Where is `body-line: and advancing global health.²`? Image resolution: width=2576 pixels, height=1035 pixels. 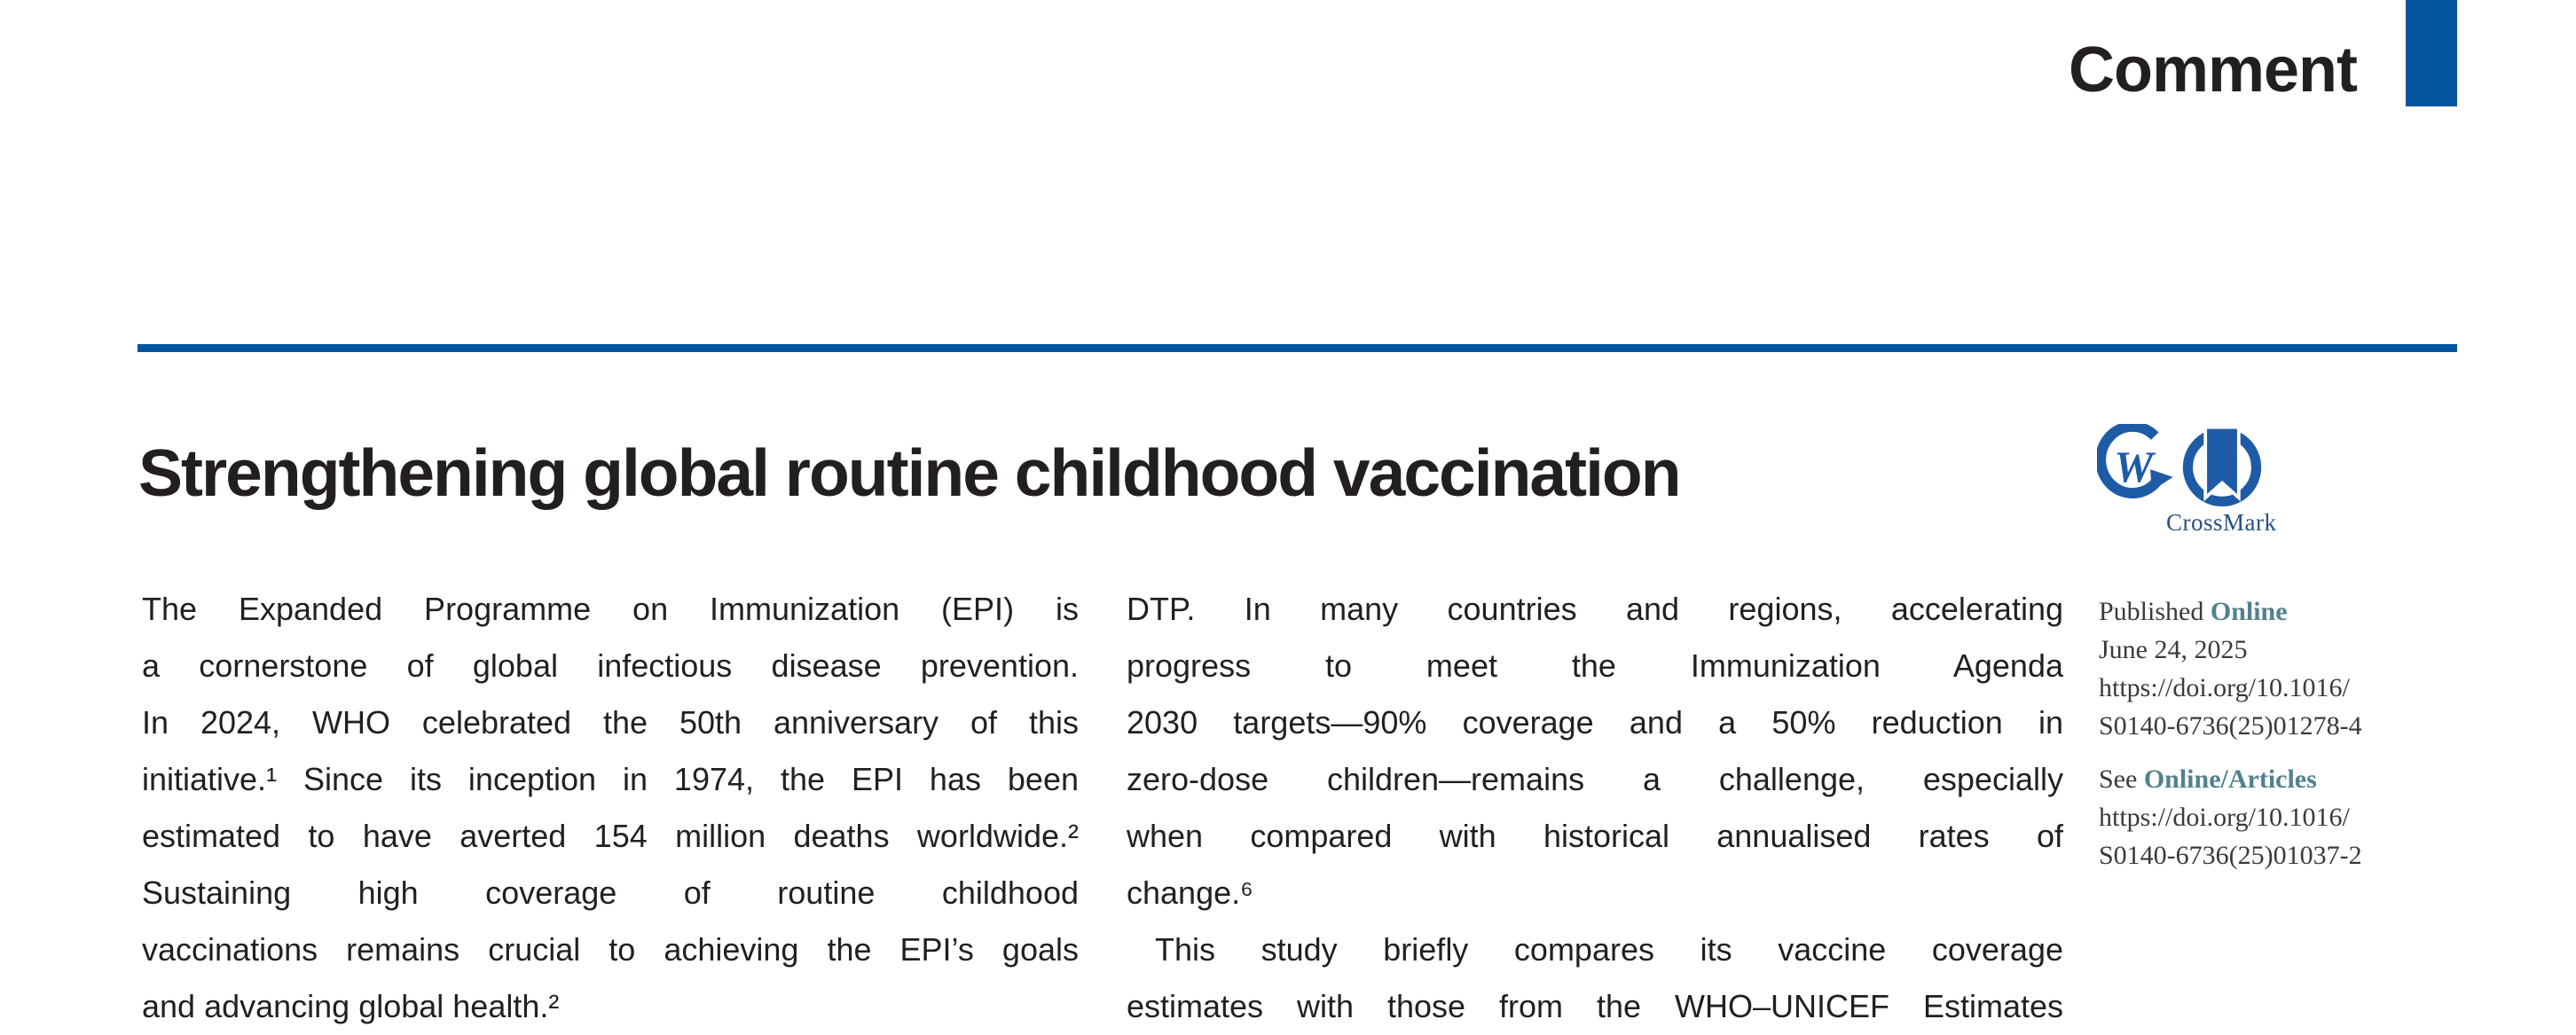
body-line: and advancing global health.² is located at coordinates (351, 1006).